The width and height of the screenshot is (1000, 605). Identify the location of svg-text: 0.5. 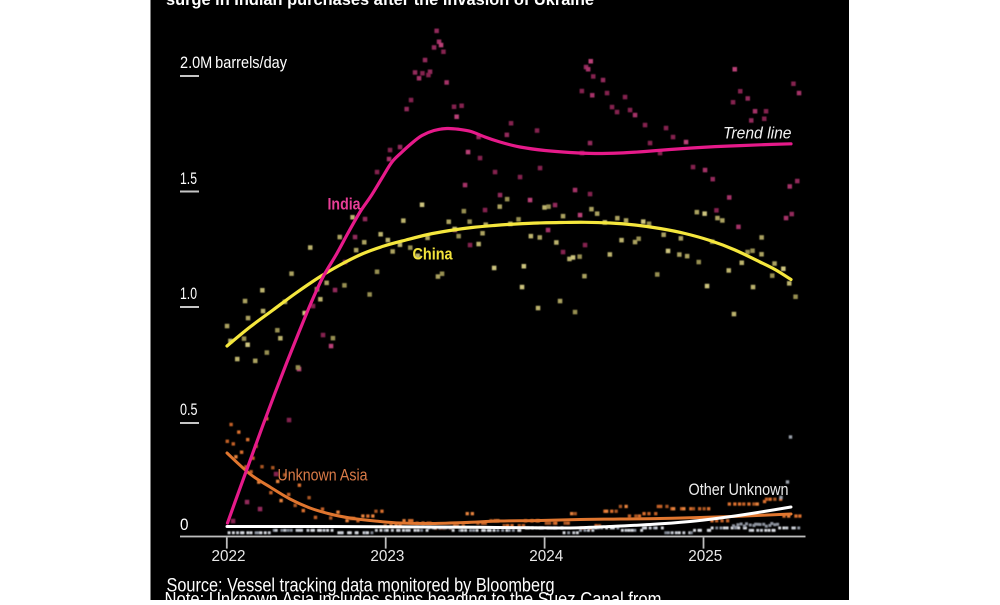
(189, 409).